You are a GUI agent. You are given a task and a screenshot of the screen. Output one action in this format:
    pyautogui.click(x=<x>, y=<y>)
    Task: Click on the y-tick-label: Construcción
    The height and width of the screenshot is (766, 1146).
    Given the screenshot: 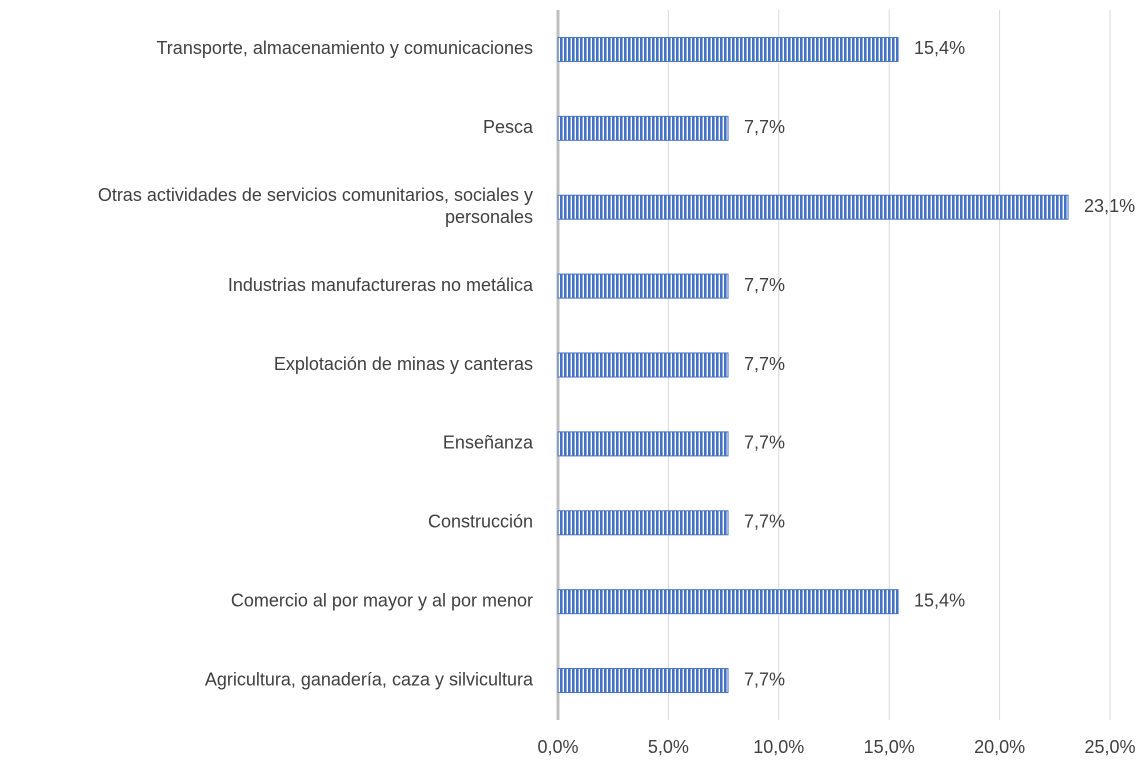 What is the action you would take?
    pyautogui.click(x=480, y=522)
    